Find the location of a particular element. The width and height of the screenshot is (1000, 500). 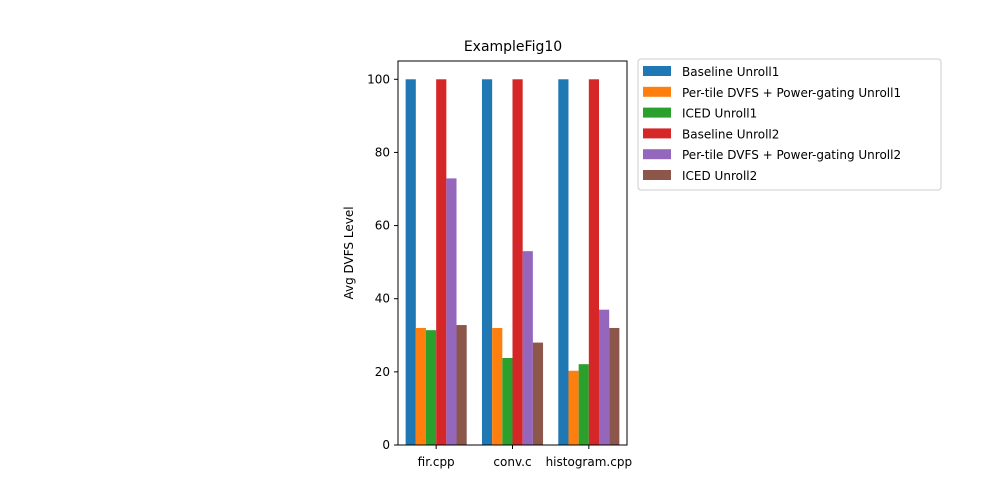

y-tick-label: 60 is located at coordinates (382, 226).